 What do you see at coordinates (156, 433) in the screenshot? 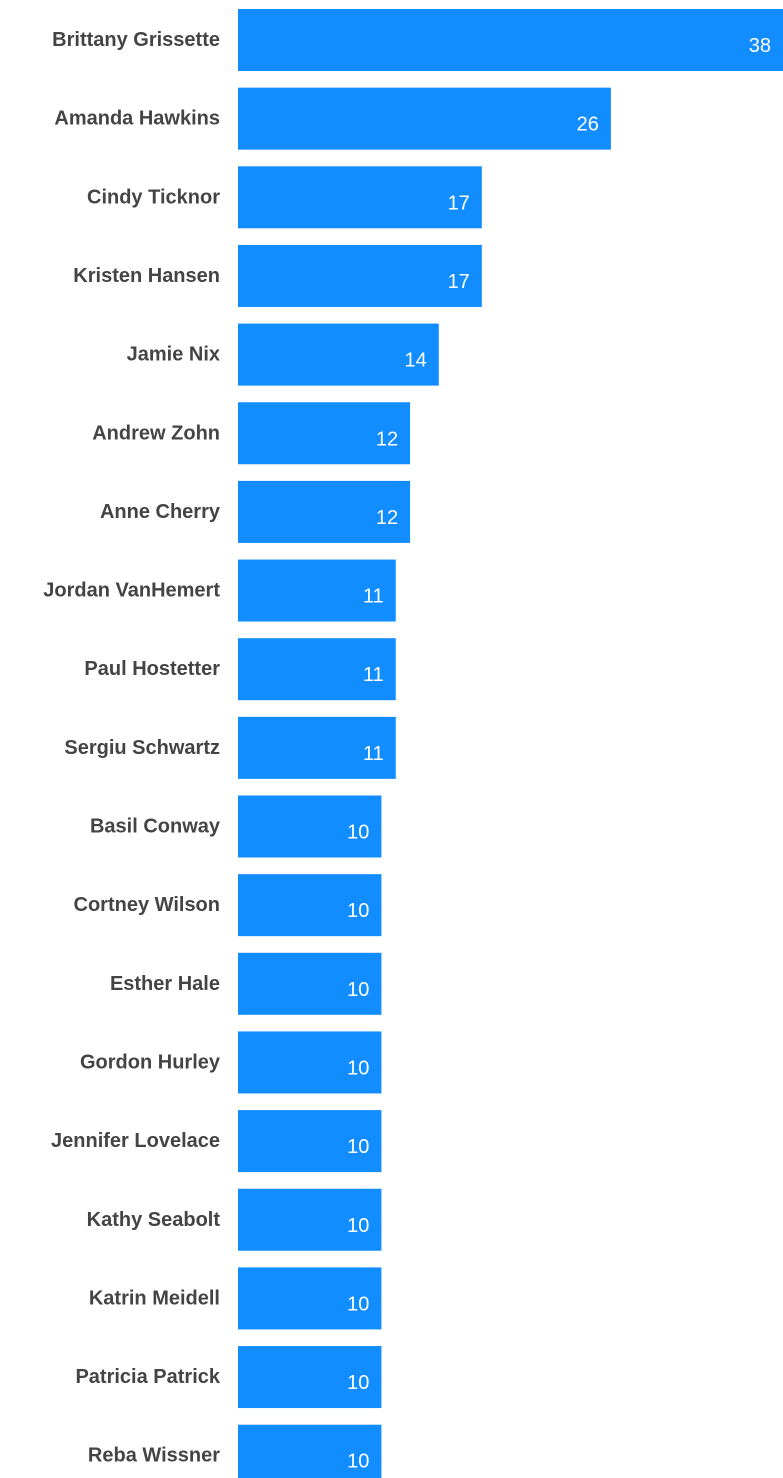
I see `category-label: Andrew Zohn` at bounding box center [156, 433].